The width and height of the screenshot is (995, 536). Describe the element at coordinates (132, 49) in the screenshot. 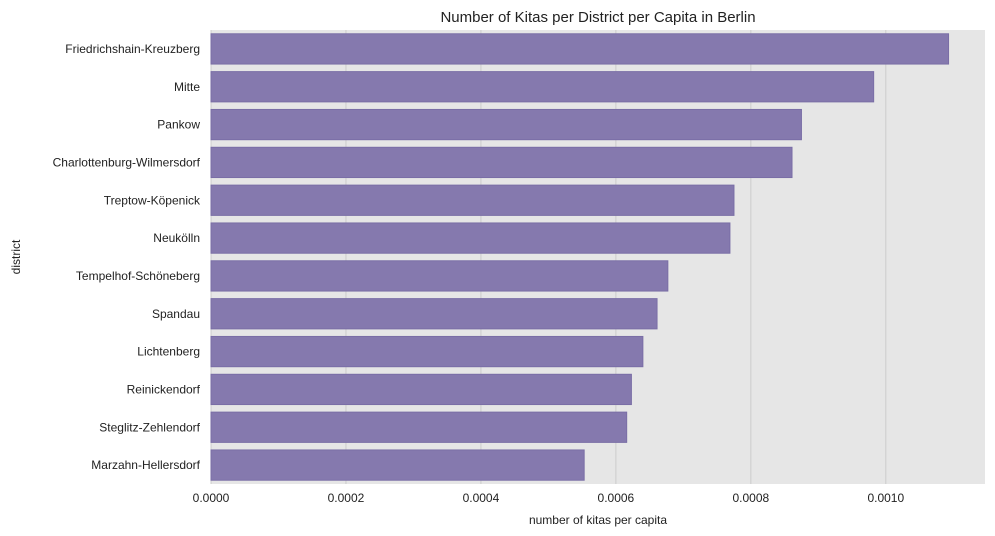

I see `y-tick-label-0: Friedrichshain-Kreuzberg` at that location.